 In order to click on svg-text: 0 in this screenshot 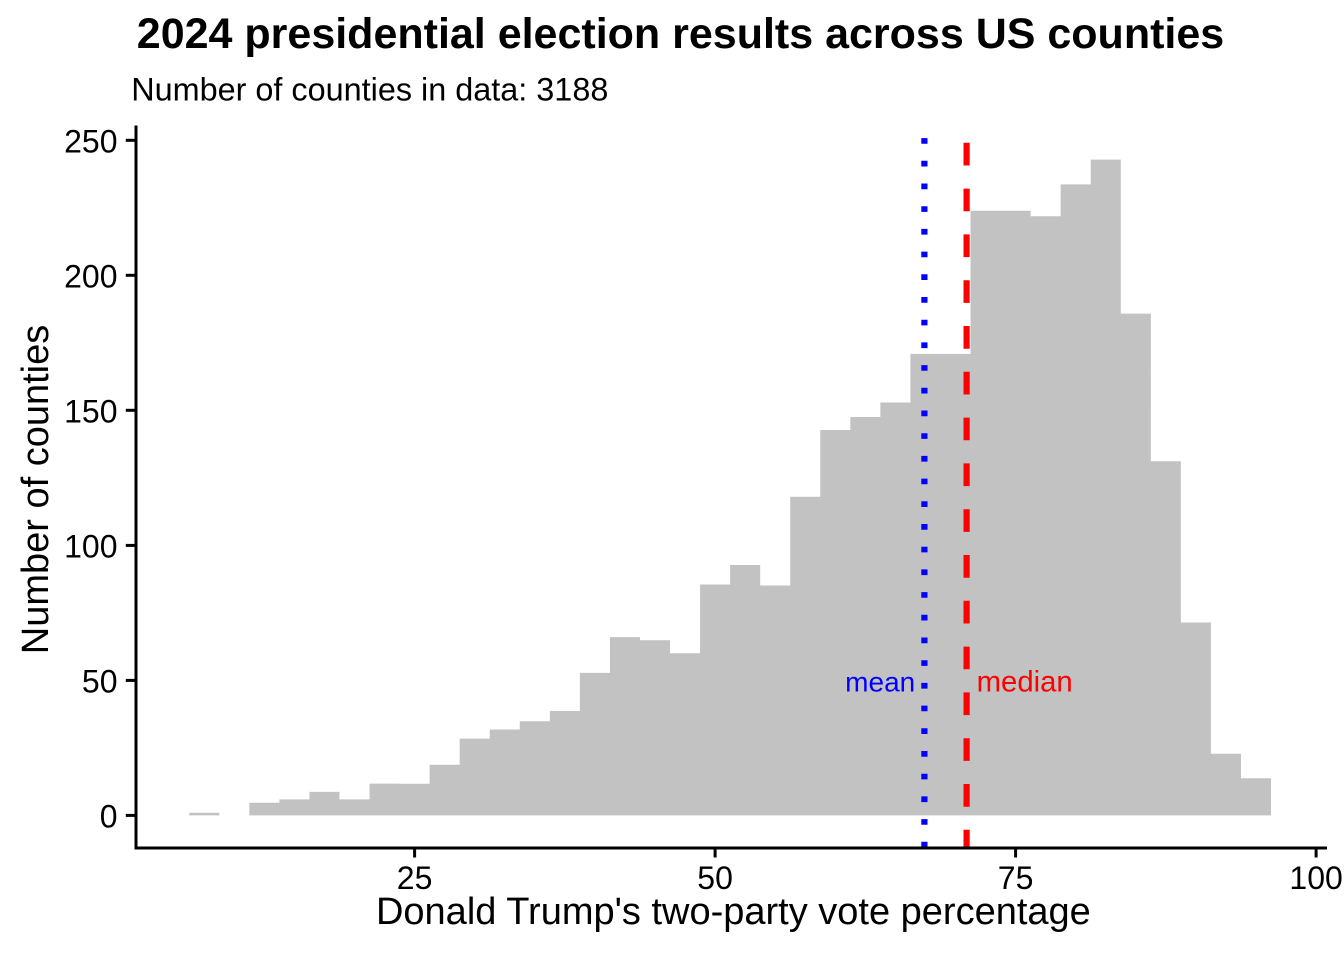, I will do `click(109, 816)`.